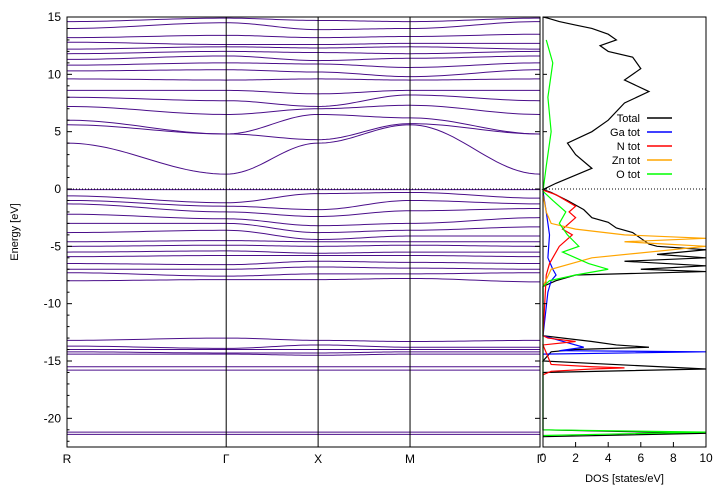 The width and height of the screenshot is (713, 495). I want to click on legend-label-o-tot: O tot, so click(628, 175).